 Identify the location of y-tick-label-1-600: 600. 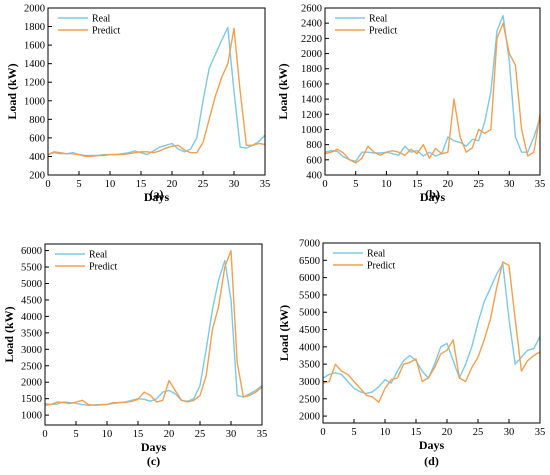
(314, 160).